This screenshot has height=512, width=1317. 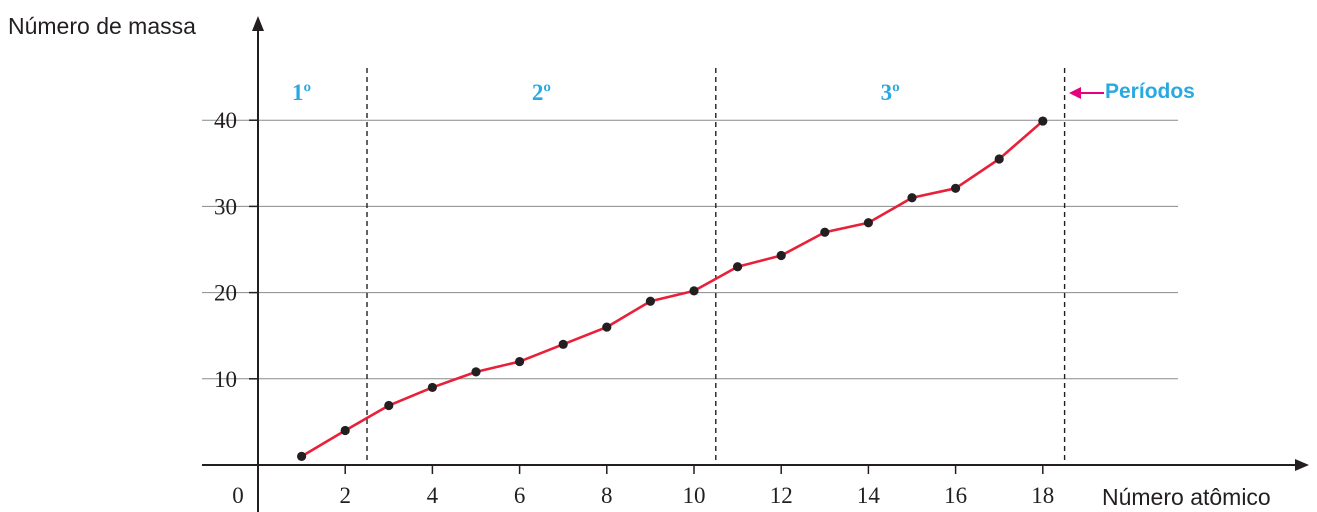 What do you see at coordinates (433, 495) in the screenshot?
I see `x-tick-label: 4` at bounding box center [433, 495].